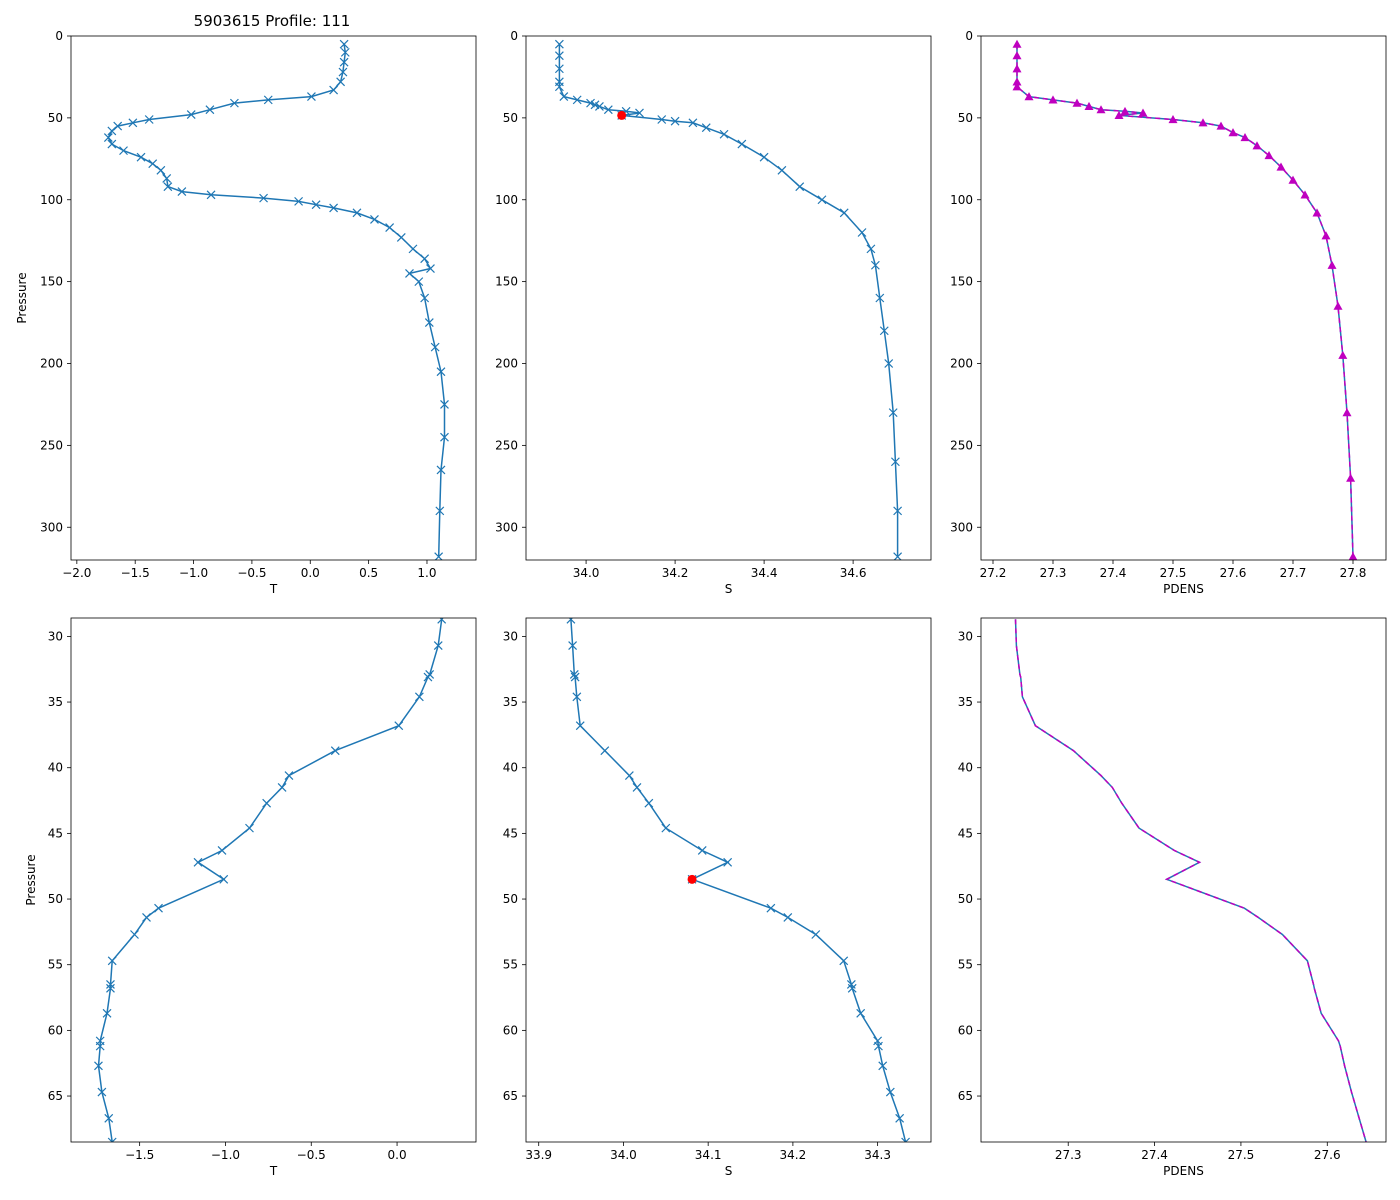  Describe the element at coordinates (55, 118) in the screenshot. I see `y-tick-label: 50` at that location.